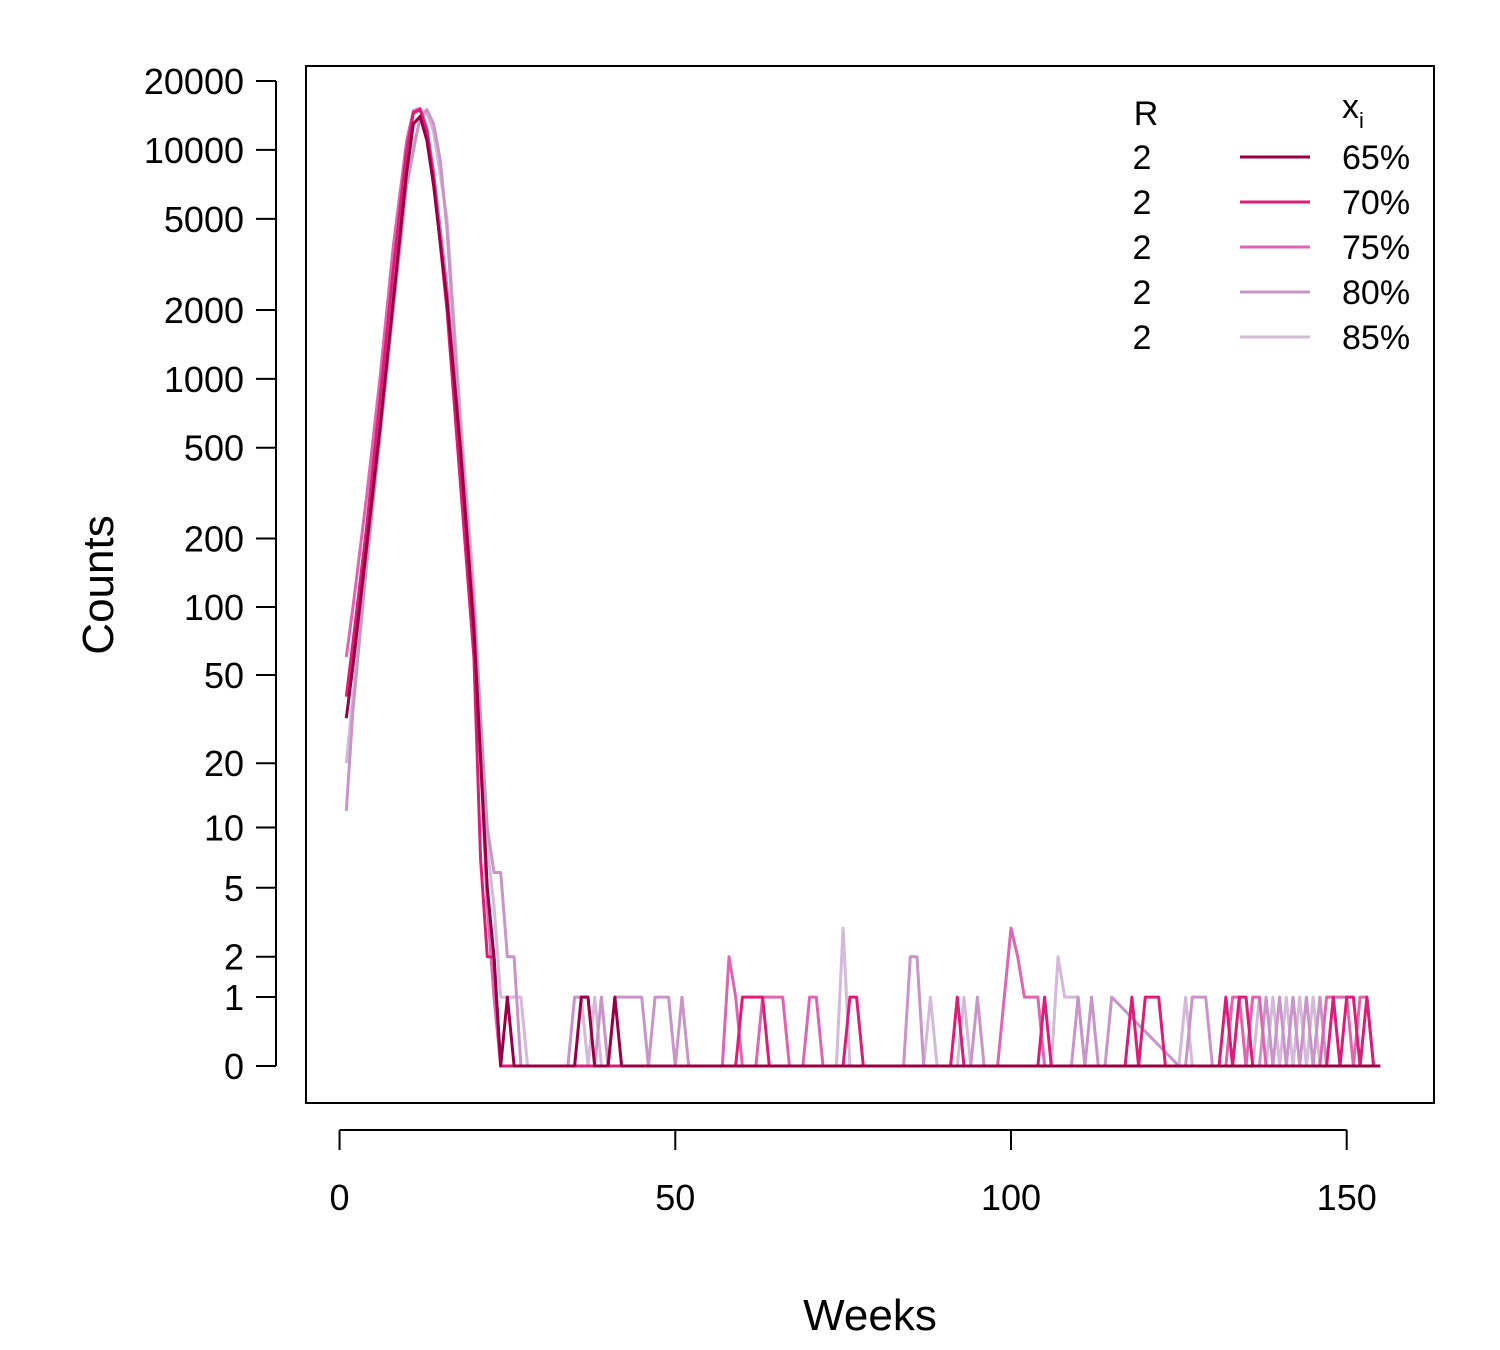 This screenshot has width=1500, height=1350. What do you see at coordinates (1272, 158) in the screenshot?
I see `legend-entry: 2 65%` at bounding box center [1272, 158].